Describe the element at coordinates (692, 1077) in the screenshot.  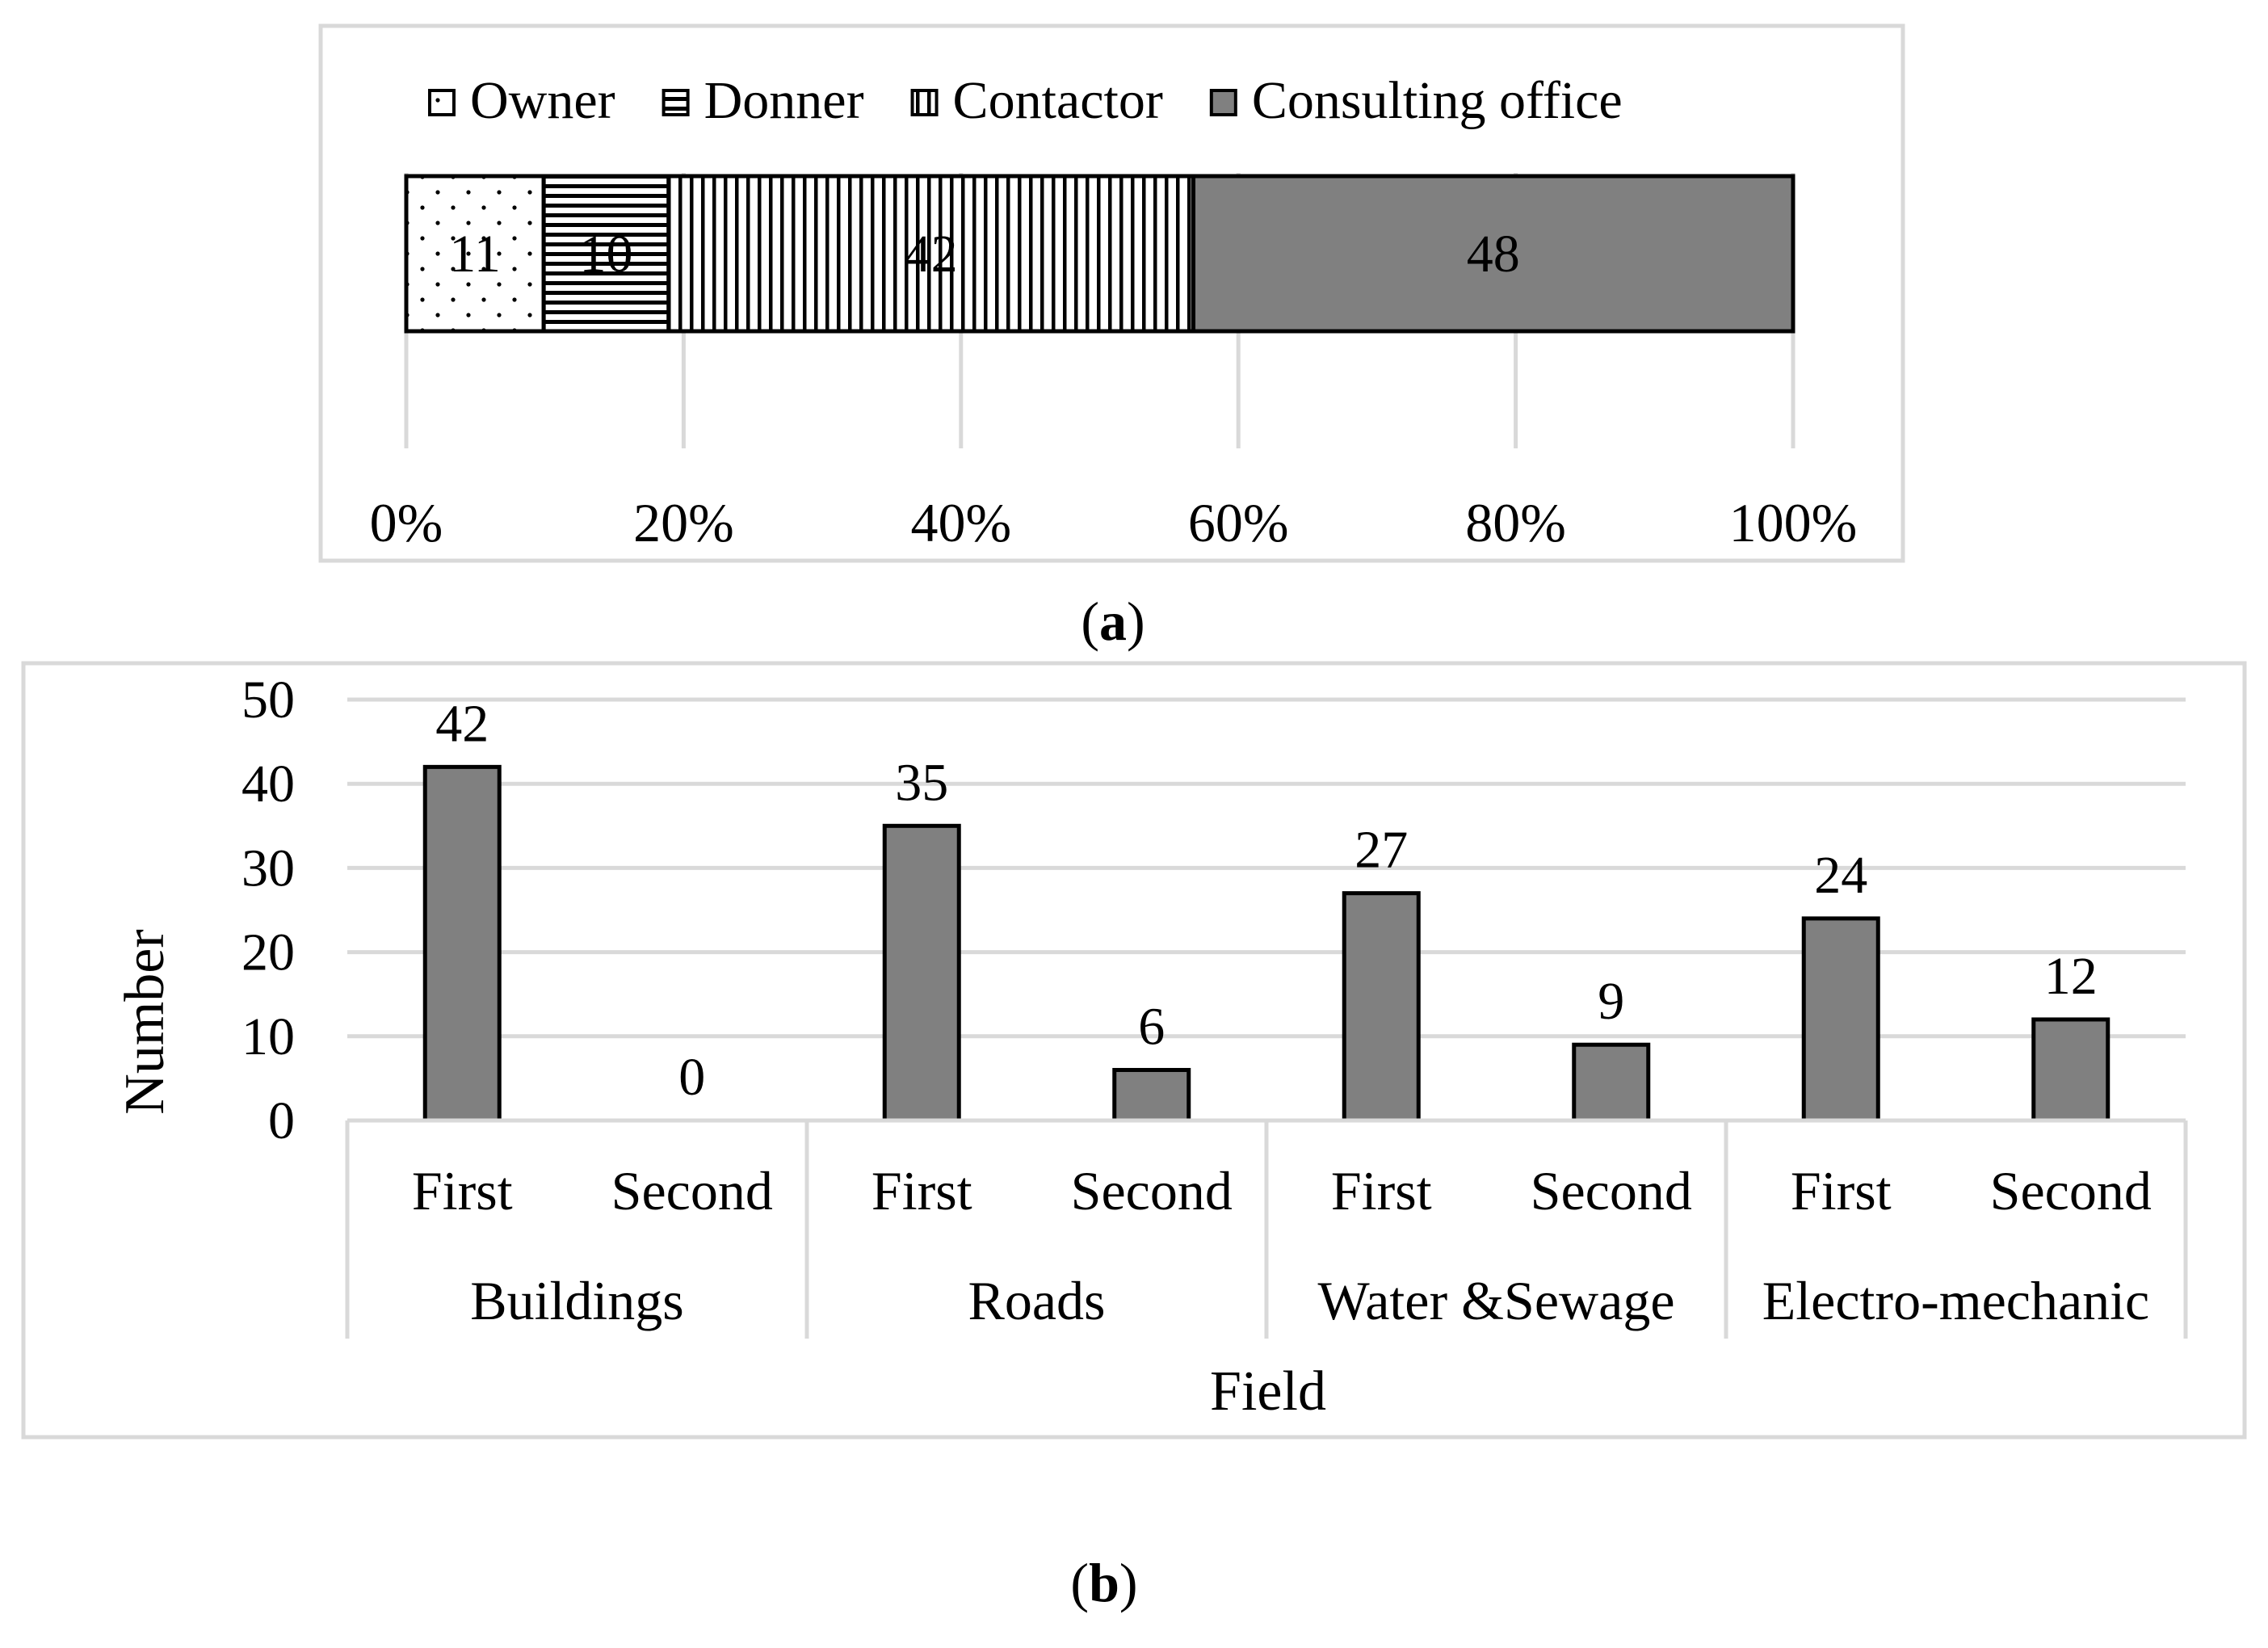
I see `data-label: 0` at that location.